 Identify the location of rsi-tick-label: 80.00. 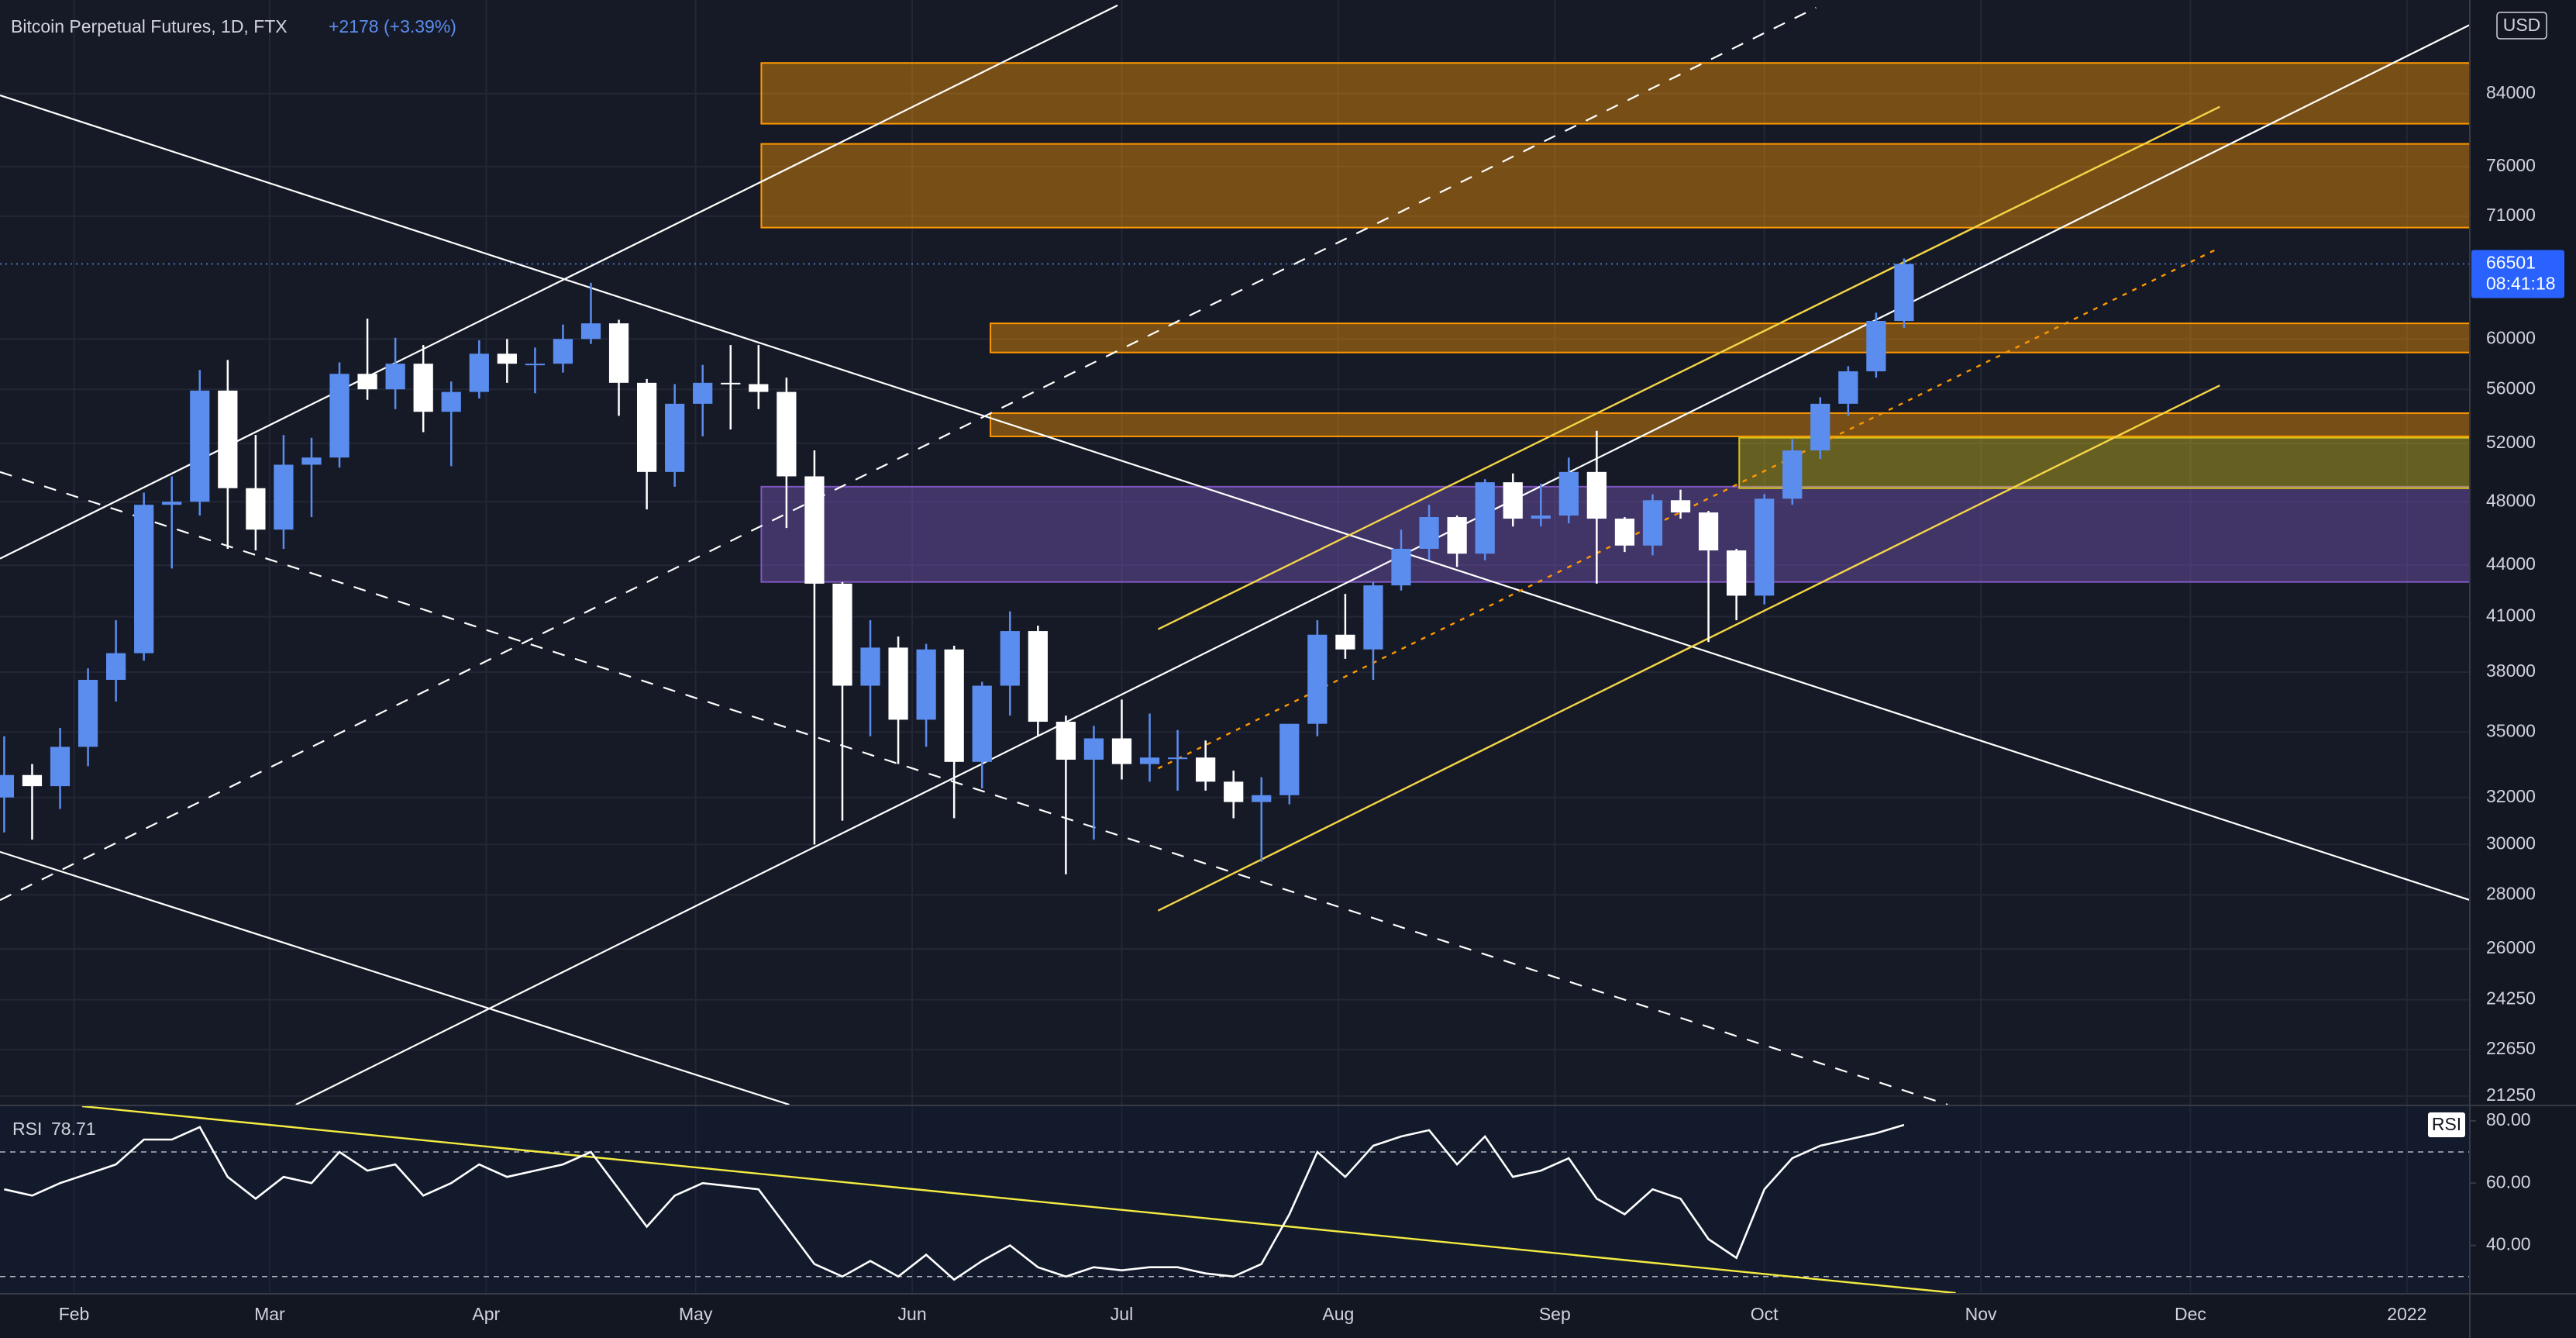
(2508, 1119).